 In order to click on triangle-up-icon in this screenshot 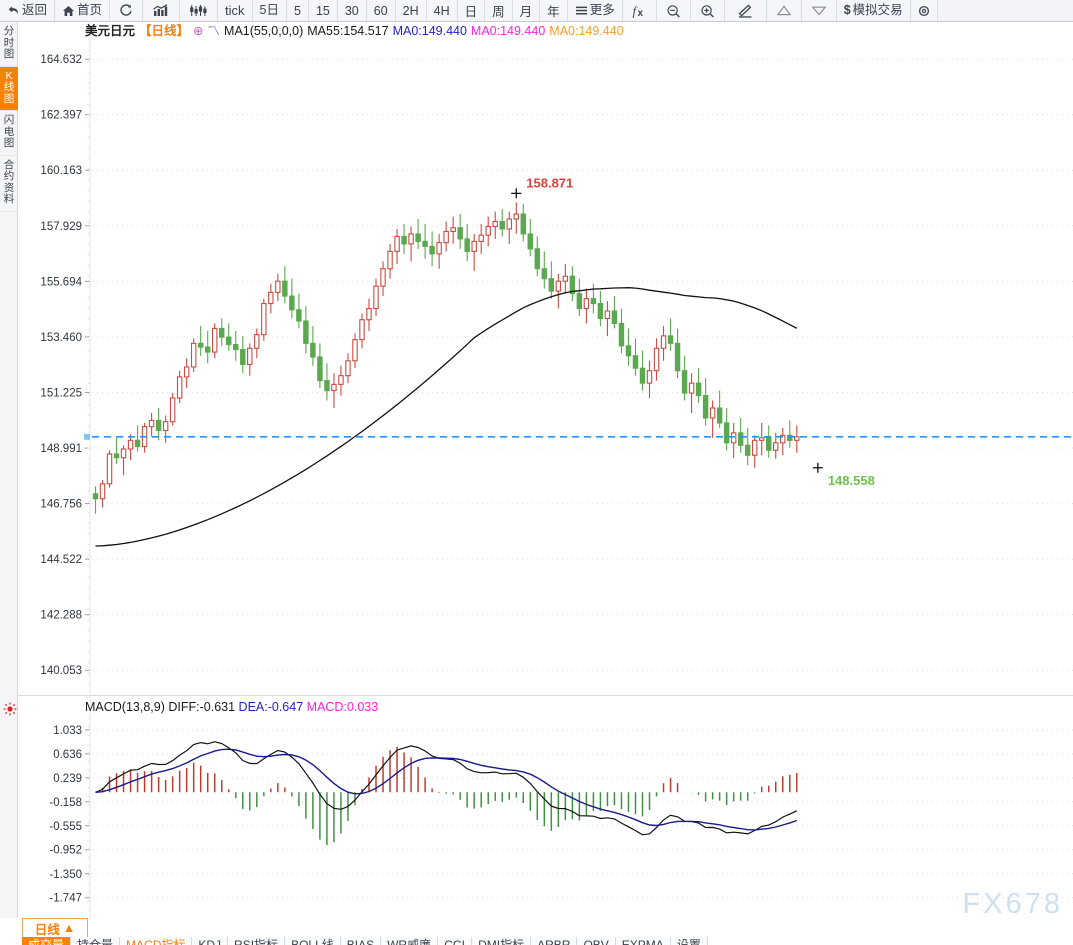, I will do `click(784, 10)`.